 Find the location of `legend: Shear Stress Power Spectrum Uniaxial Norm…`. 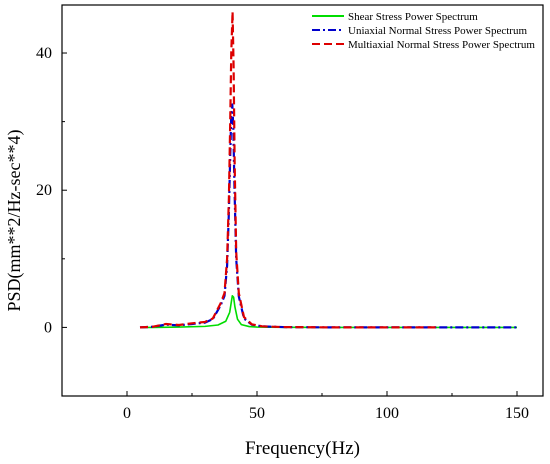

legend: Shear Stress Power Spectrum Uniaxial Norm… is located at coordinates (423, 31).